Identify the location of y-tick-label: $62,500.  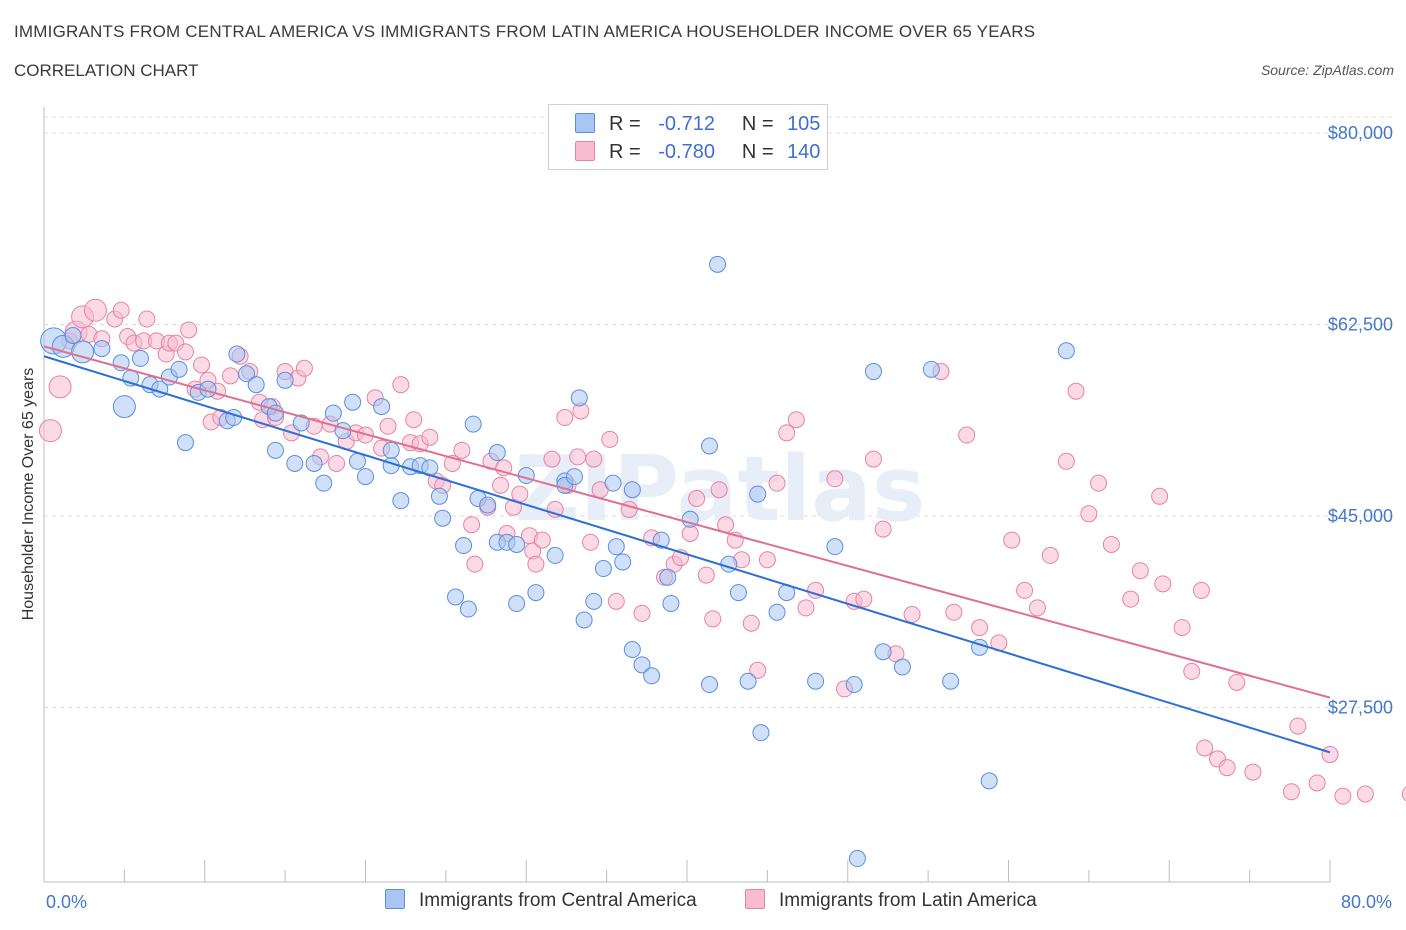
(1360, 325).